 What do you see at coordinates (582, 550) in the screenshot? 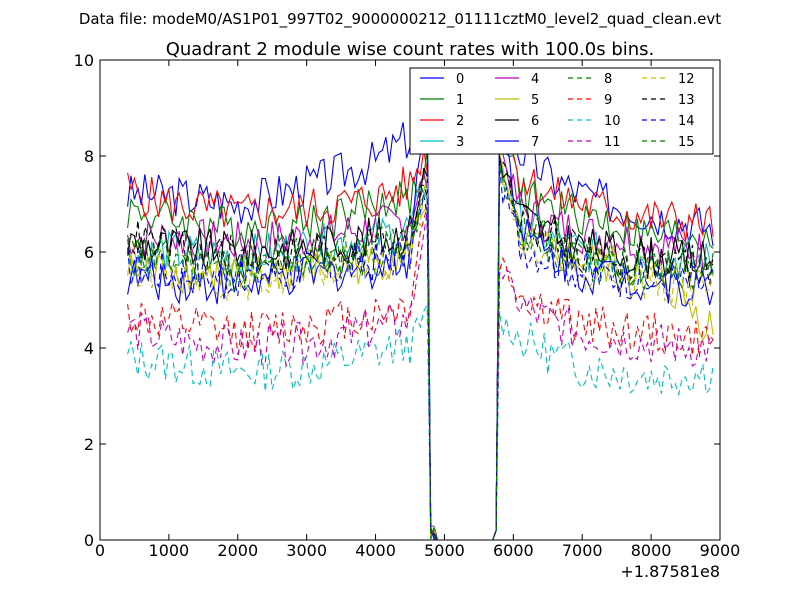
I see `x-tick-label: 7000` at bounding box center [582, 550].